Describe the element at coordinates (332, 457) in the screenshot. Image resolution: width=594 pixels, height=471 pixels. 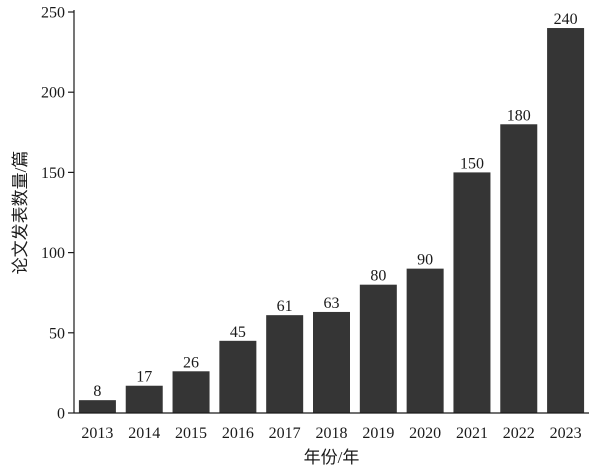
I see `x-axis-title: 年份/年` at that location.